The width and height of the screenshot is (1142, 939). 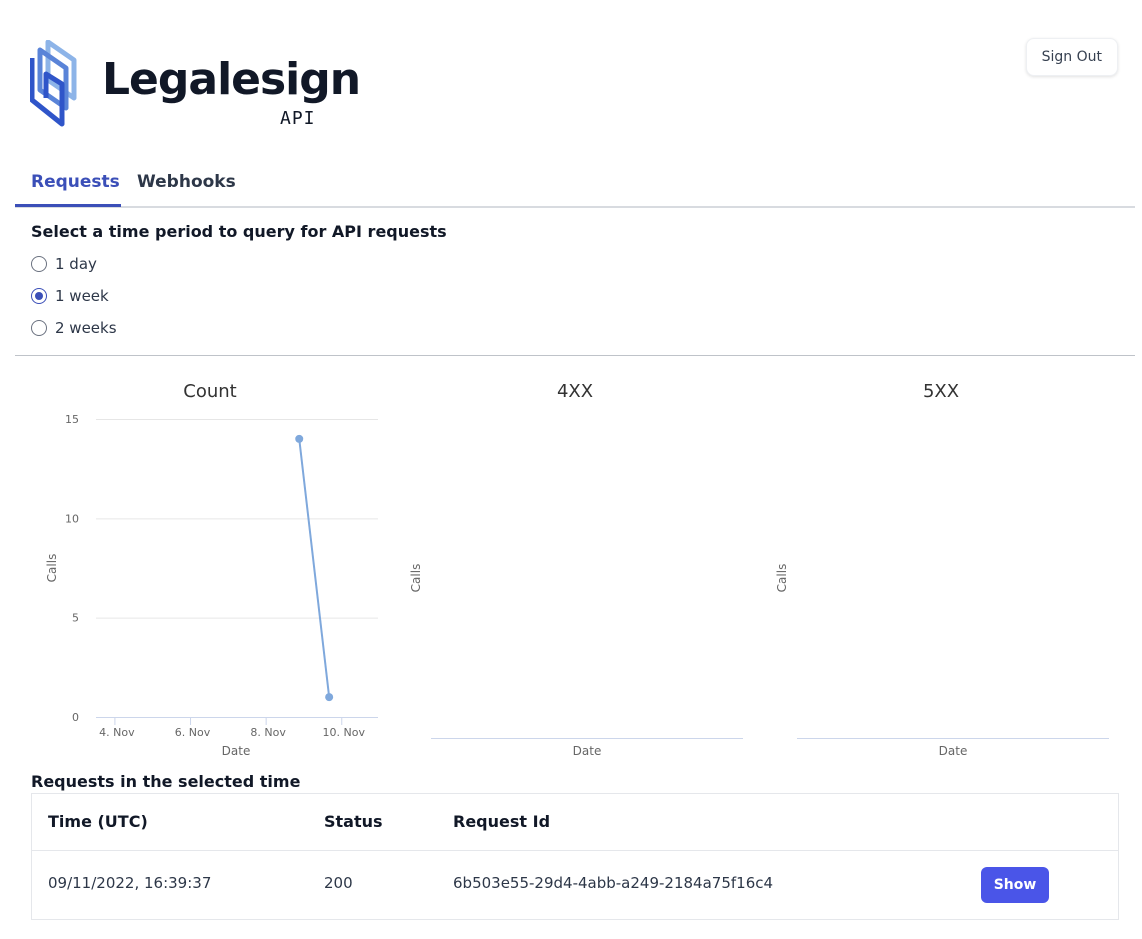 What do you see at coordinates (575, 822) in the screenshot?
I see `table-header: Time (UTC) Status Request Id` at bounding box center [575, 822].